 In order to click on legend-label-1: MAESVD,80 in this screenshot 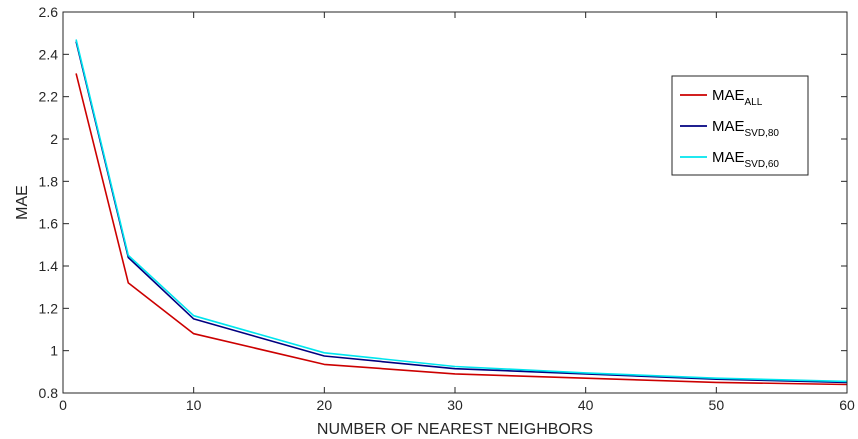, I will do `click(745, 128)`.